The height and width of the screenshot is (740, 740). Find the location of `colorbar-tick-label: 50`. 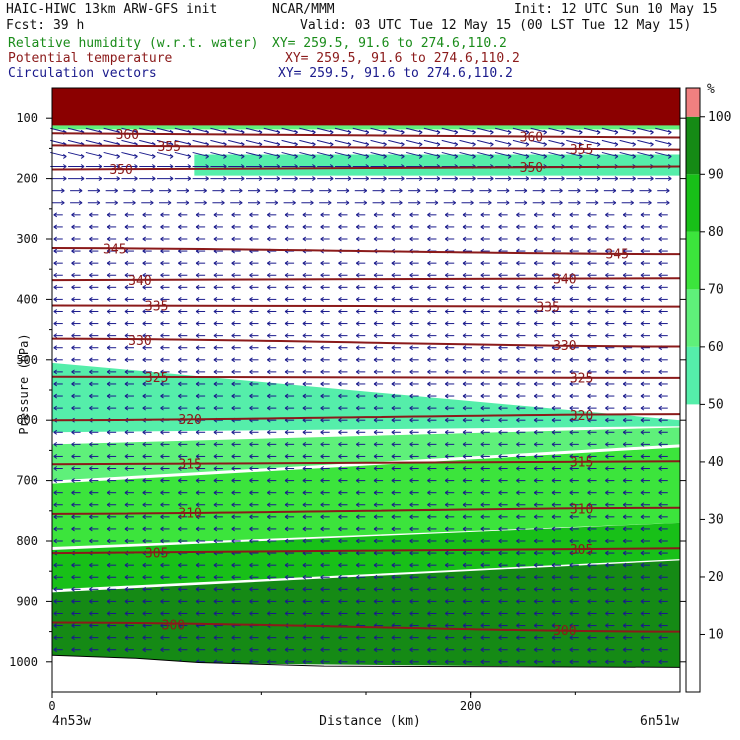

colorbar-tick-label: 50 is located at coordinates (716, 404).